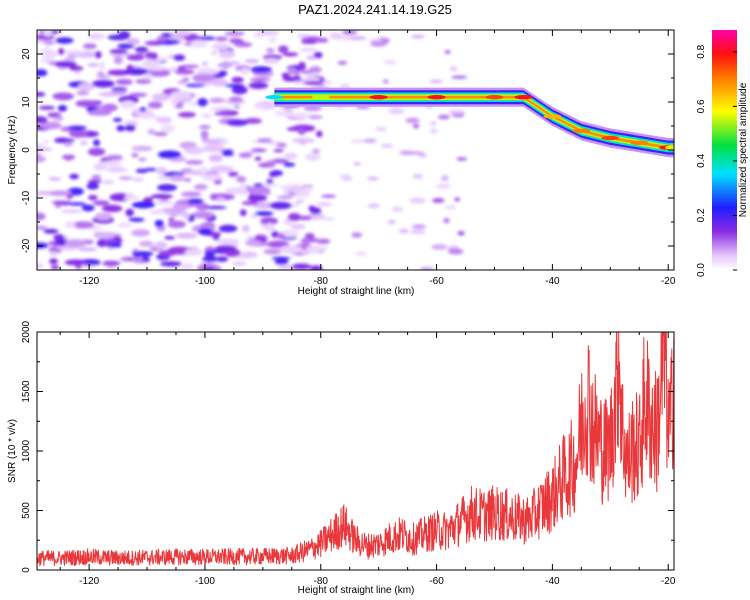  What do you see at coordinates (668, 581) in the screenshot?
I see `snr-xtick-label: -20` at bounding box center [668, 581].